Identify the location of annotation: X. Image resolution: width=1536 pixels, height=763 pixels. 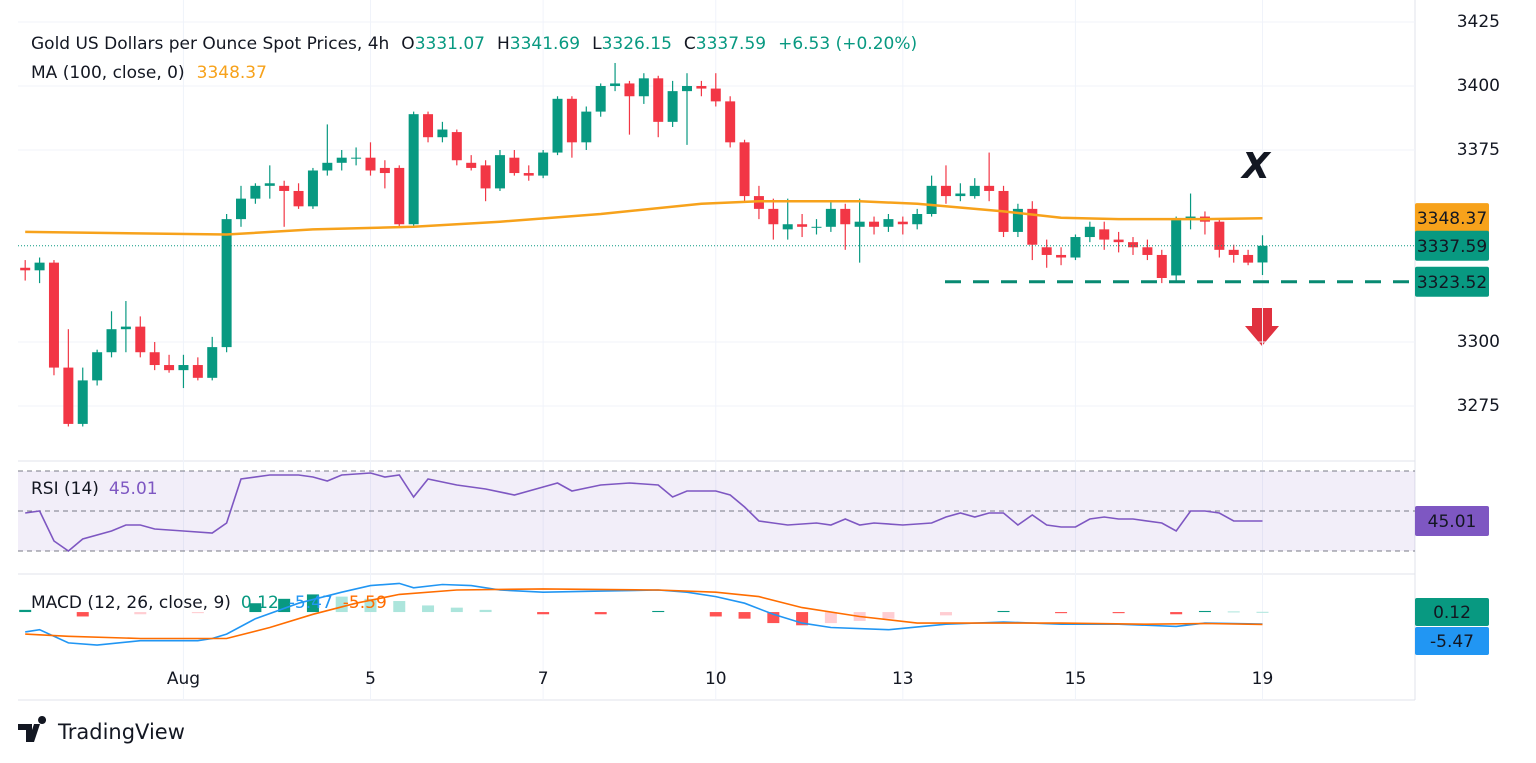
(1256, 166).